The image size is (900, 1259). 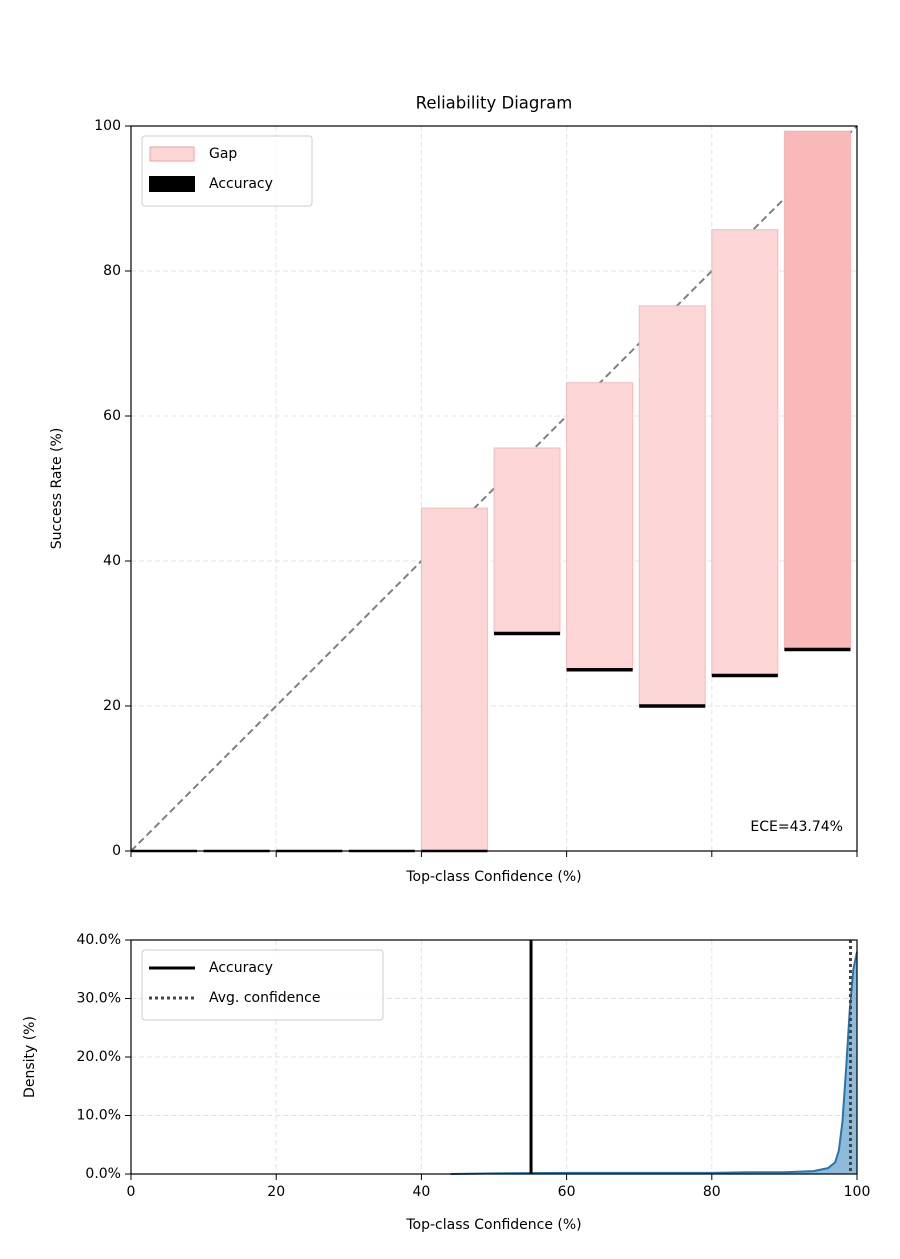 I want to click on y-axis-label: Density (%), so click(x=30, y=1057).